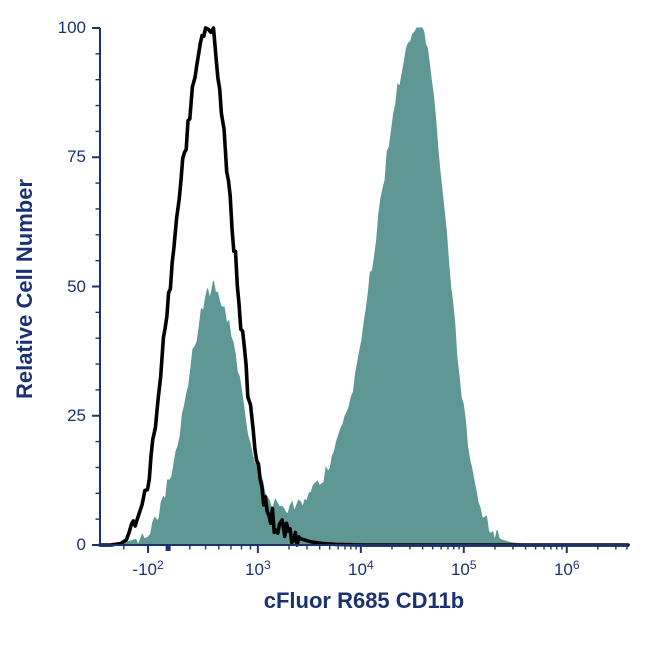 This screenshot has width=650, height=650. What do you see at coordinates (76, 157) in the screenshot?
I see `y-tick-label: 75` at bounding box center [76, 157].